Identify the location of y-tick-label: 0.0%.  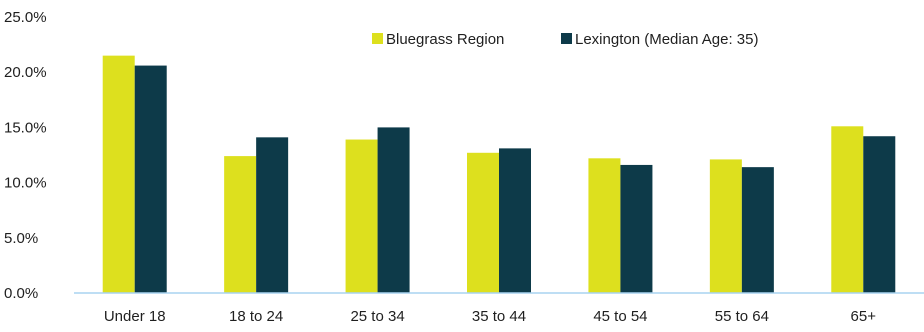
(21, 293).